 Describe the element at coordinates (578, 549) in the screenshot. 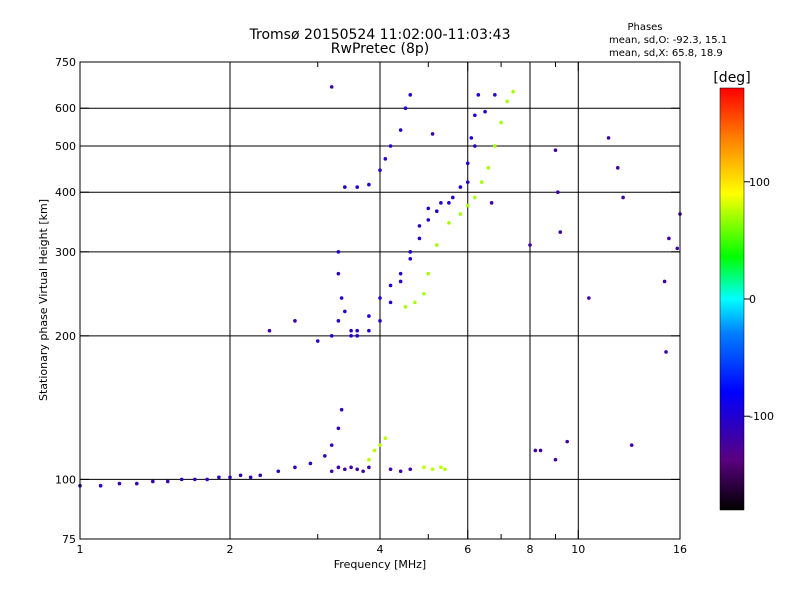

I see `x-tick-label: 10` at that location.